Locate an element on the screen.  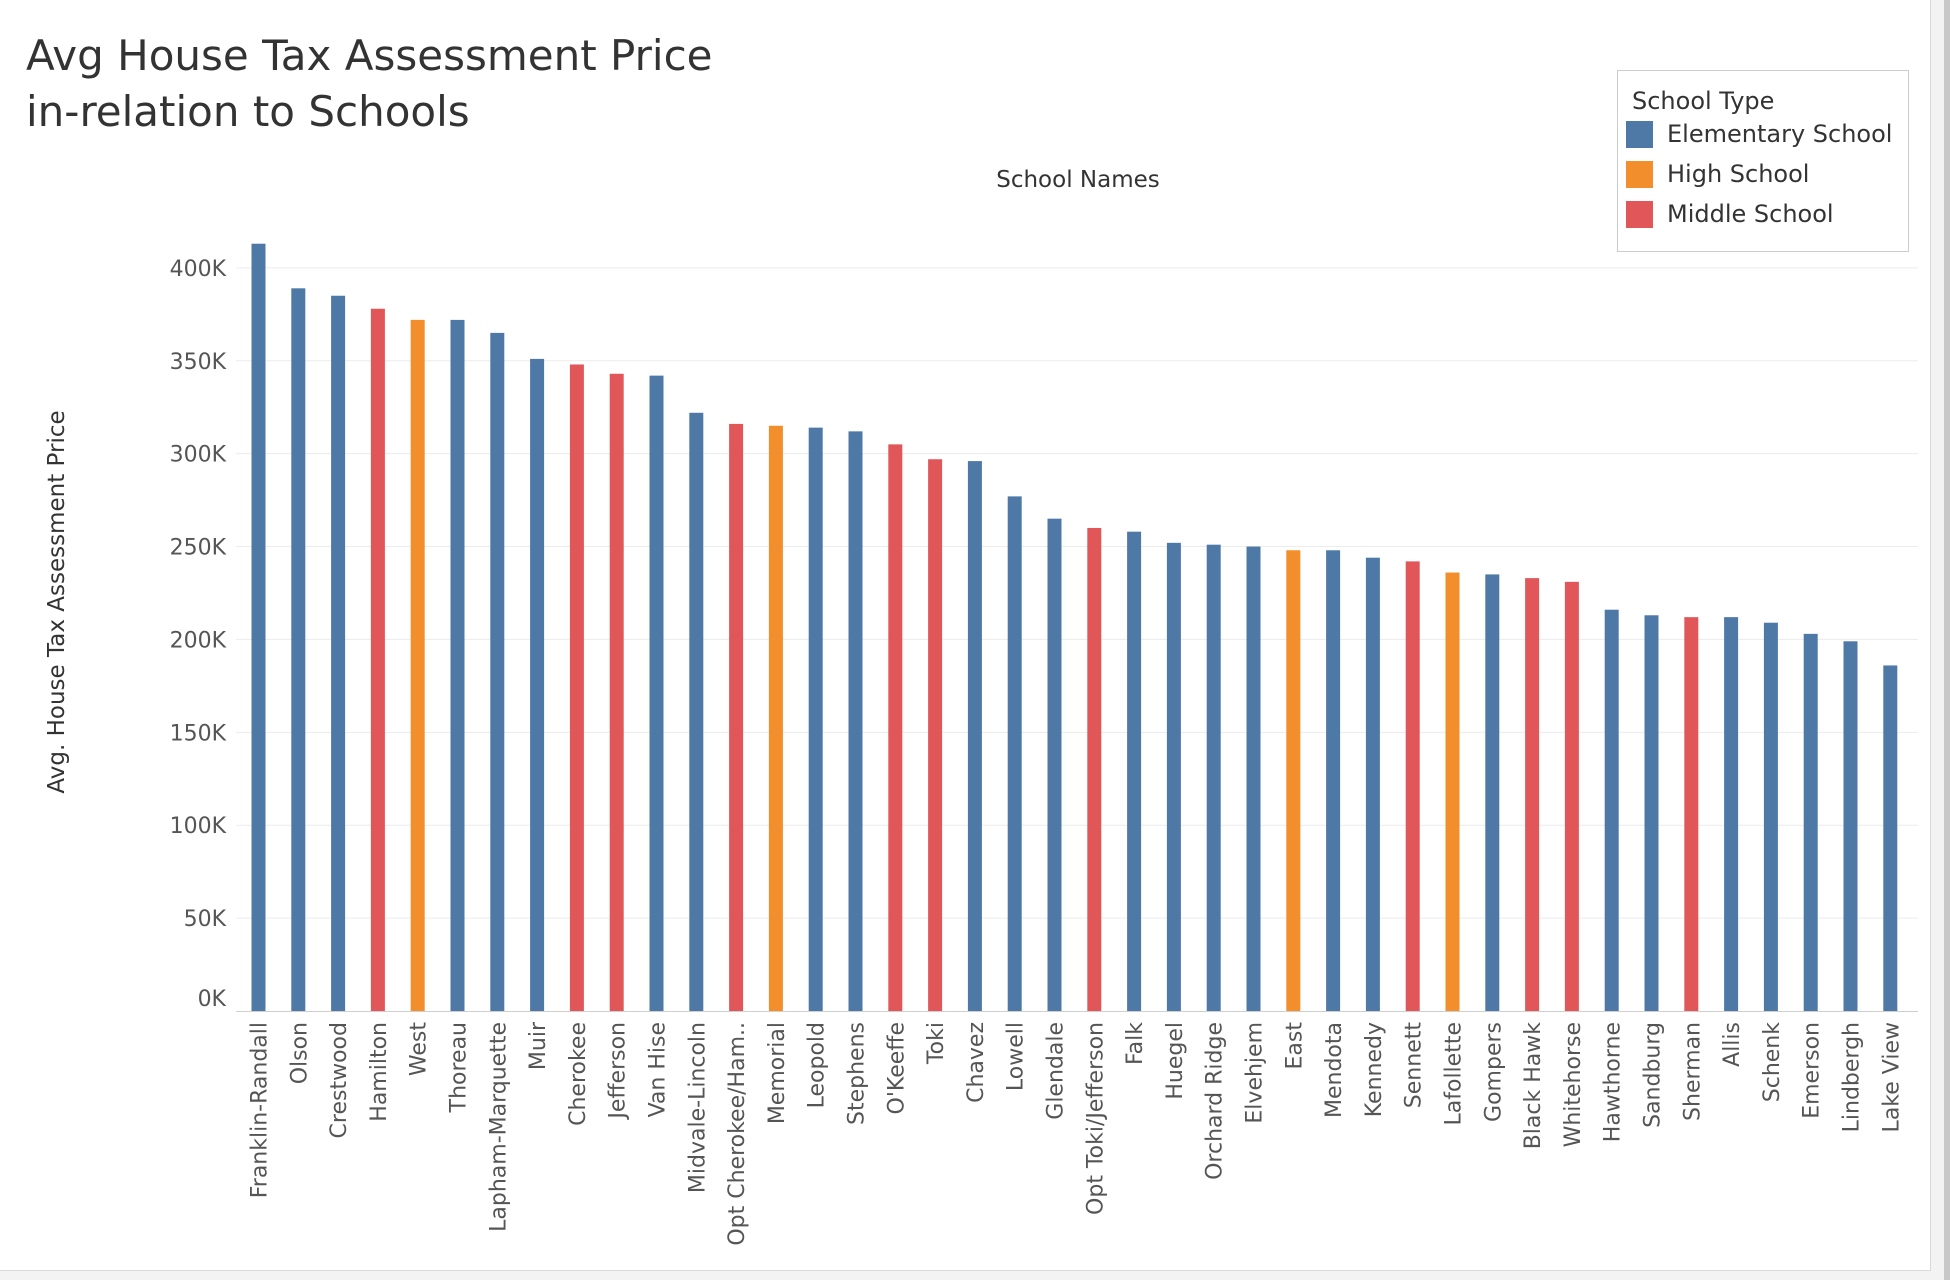
x-tick-label: Opt Cherokee/Ham.. is located at coordinates (737, 1134).